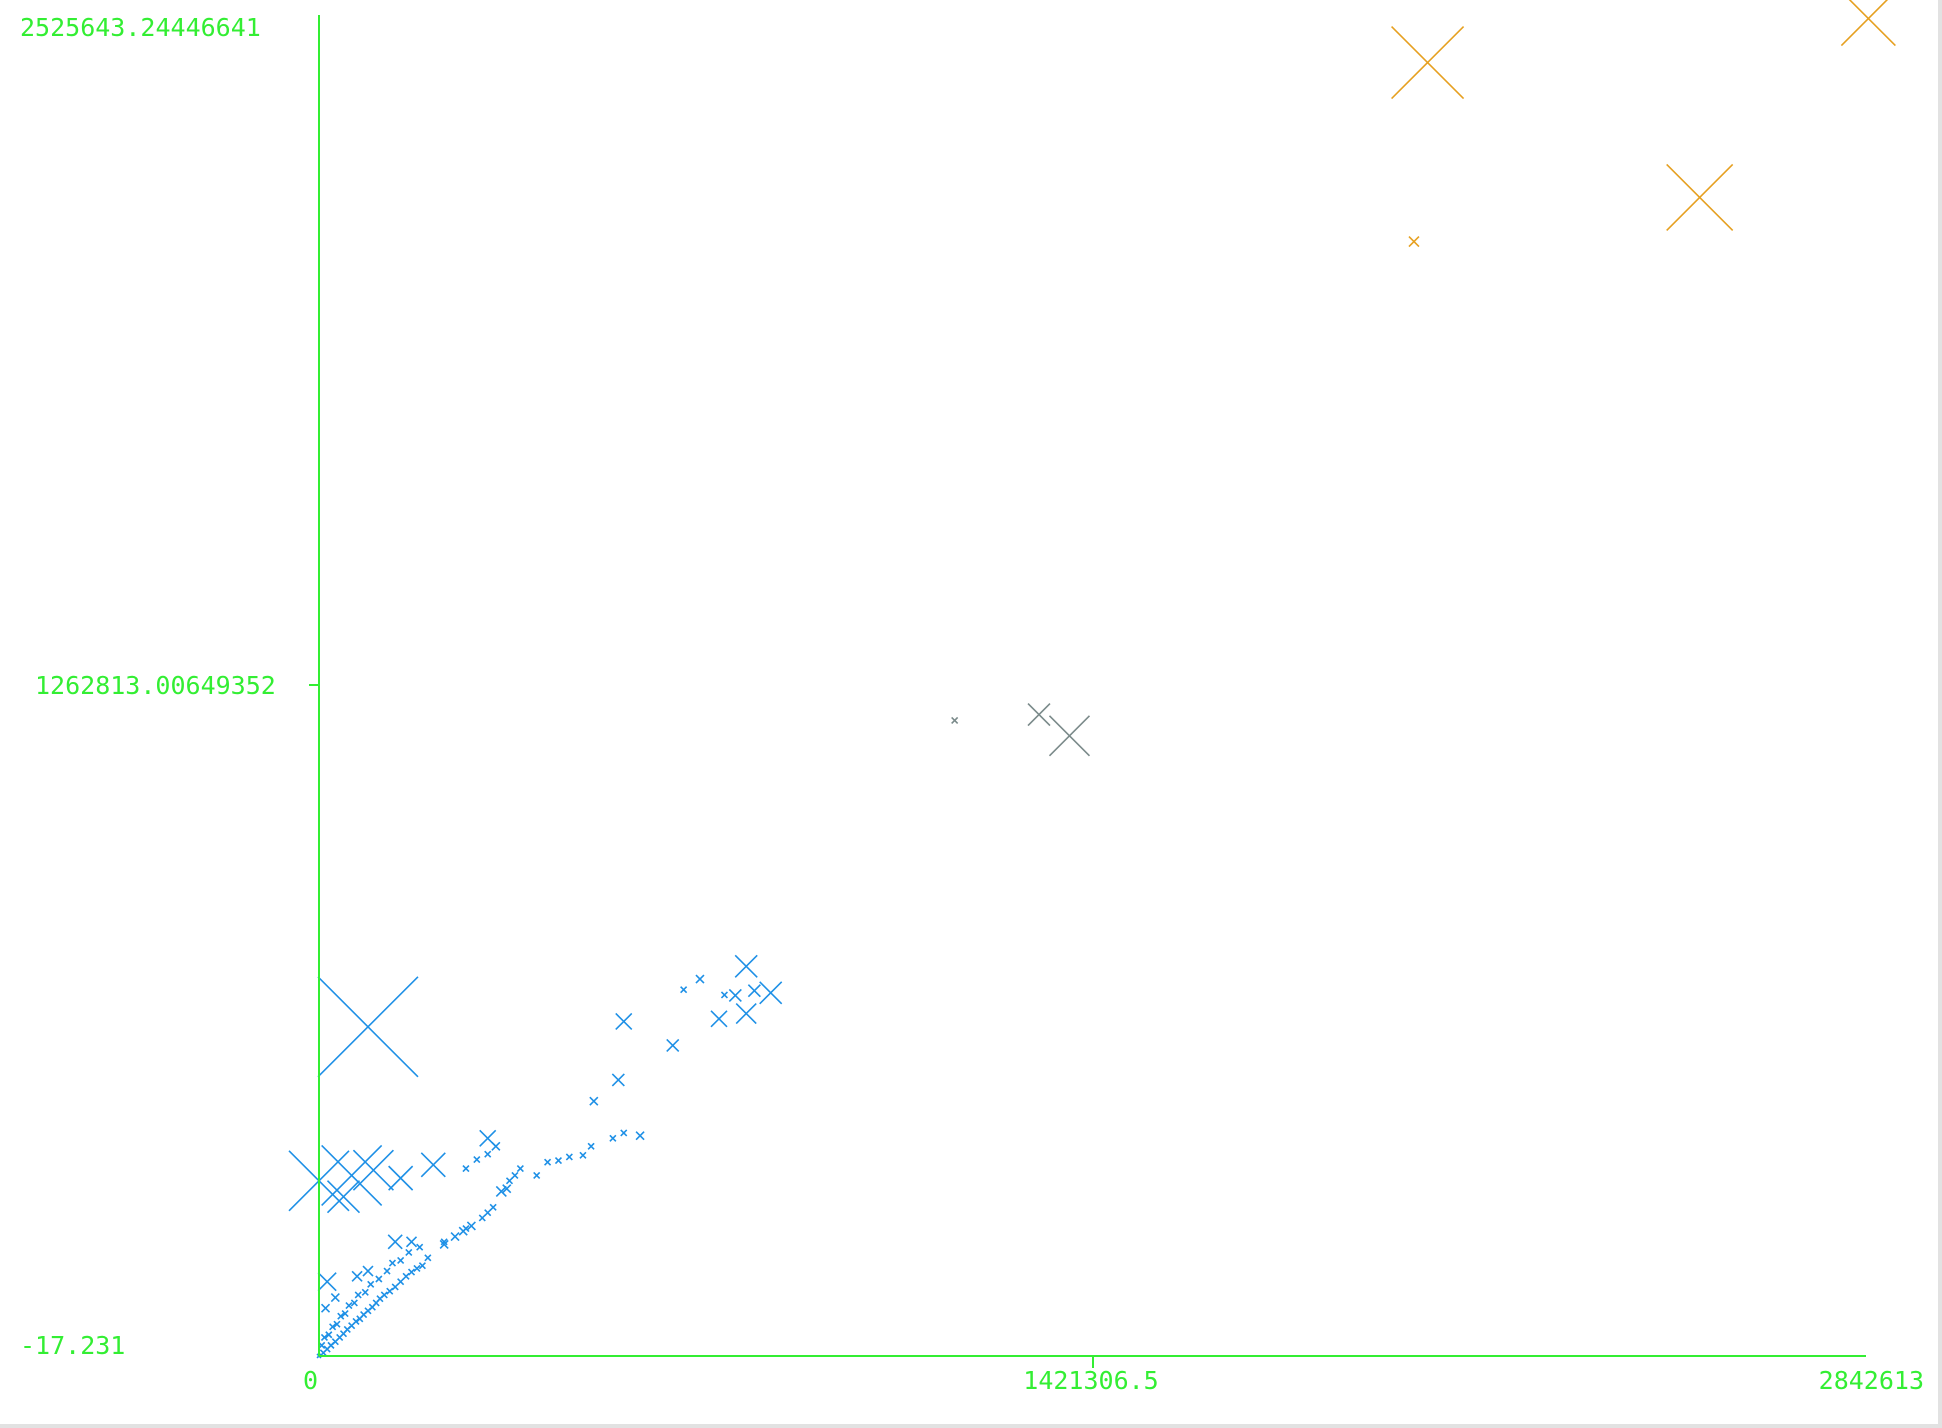 This screenshot has height=1428, width=1942. I want to click on x-tick-label-max: 2842613, so click(1871, 1380).